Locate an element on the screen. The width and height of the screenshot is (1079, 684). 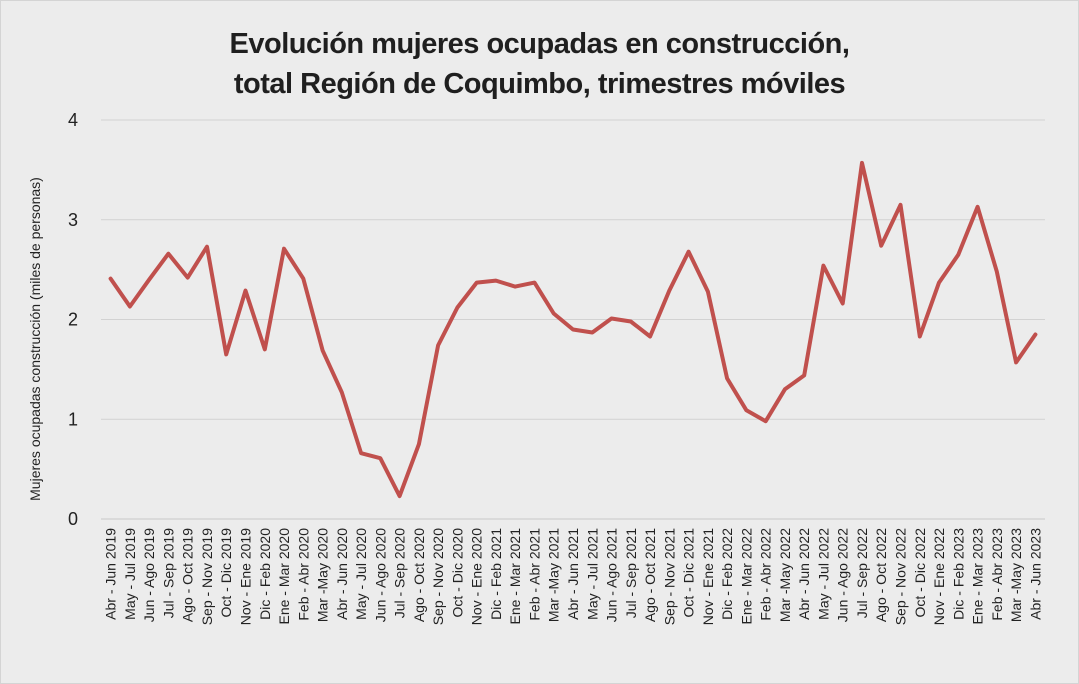
x-tick-label: Oct - Dic 2019 is located at coordinates (226, 573).